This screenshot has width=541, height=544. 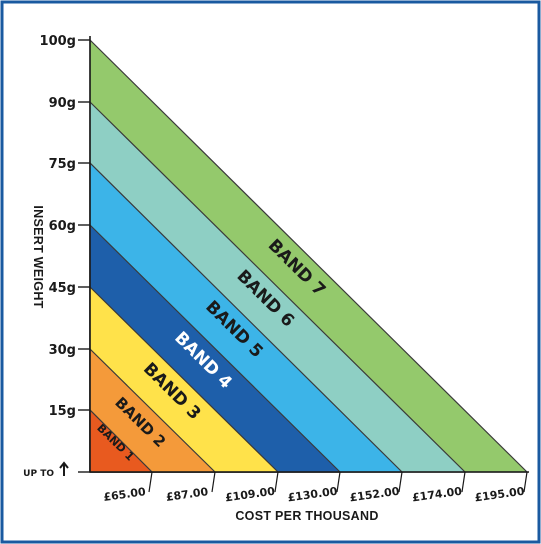 I want to click on y-tick-label: 75g, so click(x=62, y=164).